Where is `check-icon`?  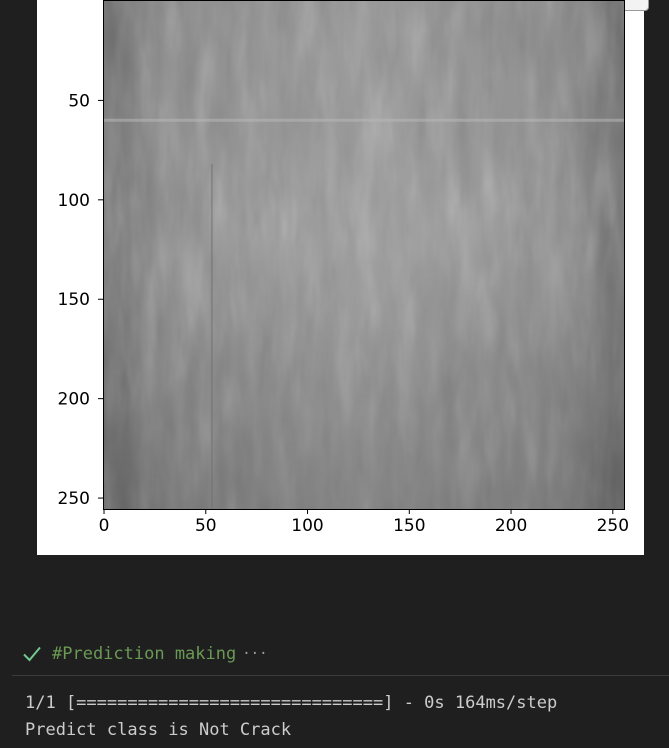
check-icon is located at coordinates (32, 654).